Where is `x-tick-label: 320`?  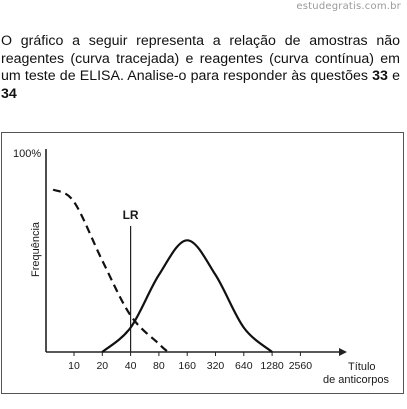 x-tick-label: 320 is located at coordinates (216, 366).